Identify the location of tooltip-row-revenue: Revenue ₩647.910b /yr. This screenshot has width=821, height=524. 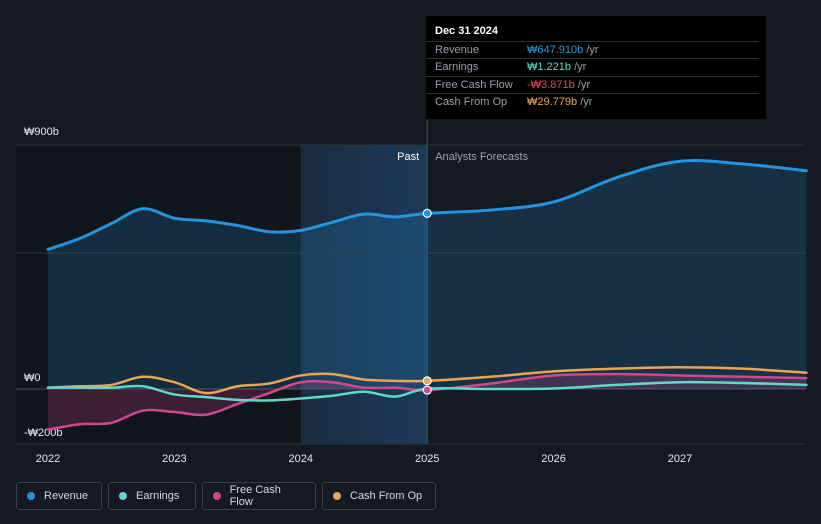
(592, 50).